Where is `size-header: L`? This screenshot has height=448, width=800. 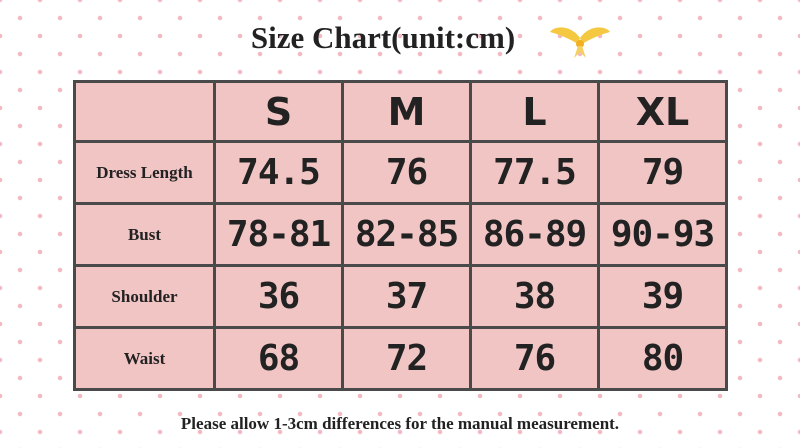 size-header: L is located at coordinates (534, 111).